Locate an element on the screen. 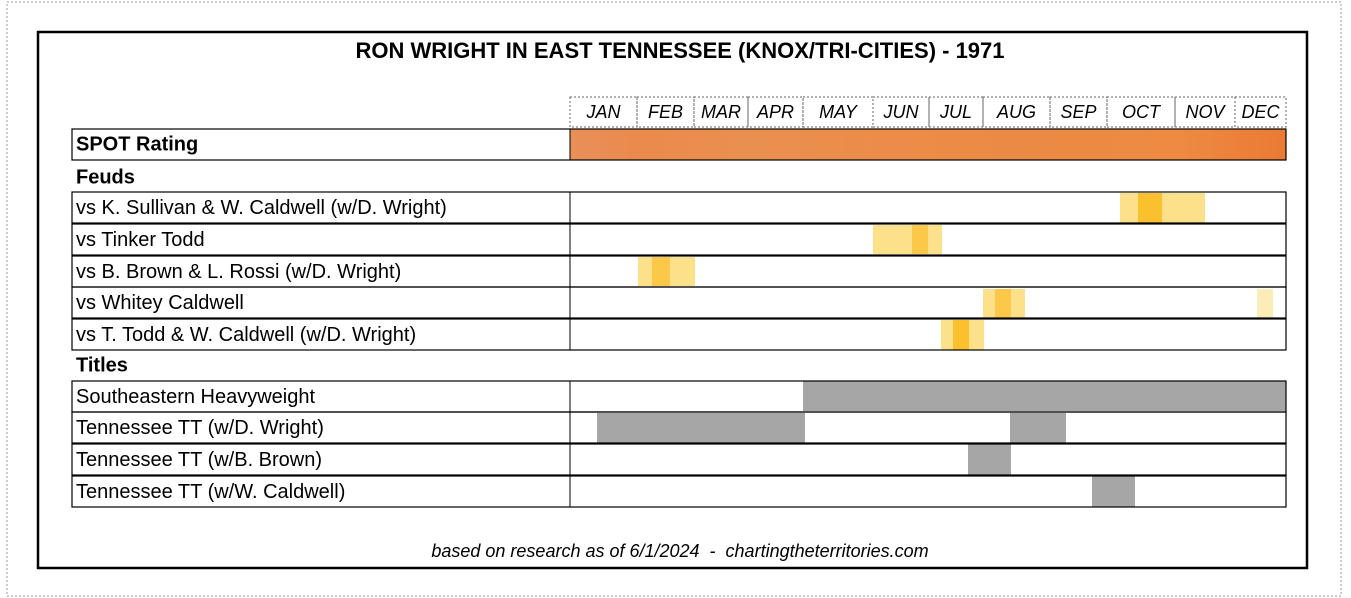  row-label: Tennessee TT (w/D. Wright) is located at coordinates (200, 428).